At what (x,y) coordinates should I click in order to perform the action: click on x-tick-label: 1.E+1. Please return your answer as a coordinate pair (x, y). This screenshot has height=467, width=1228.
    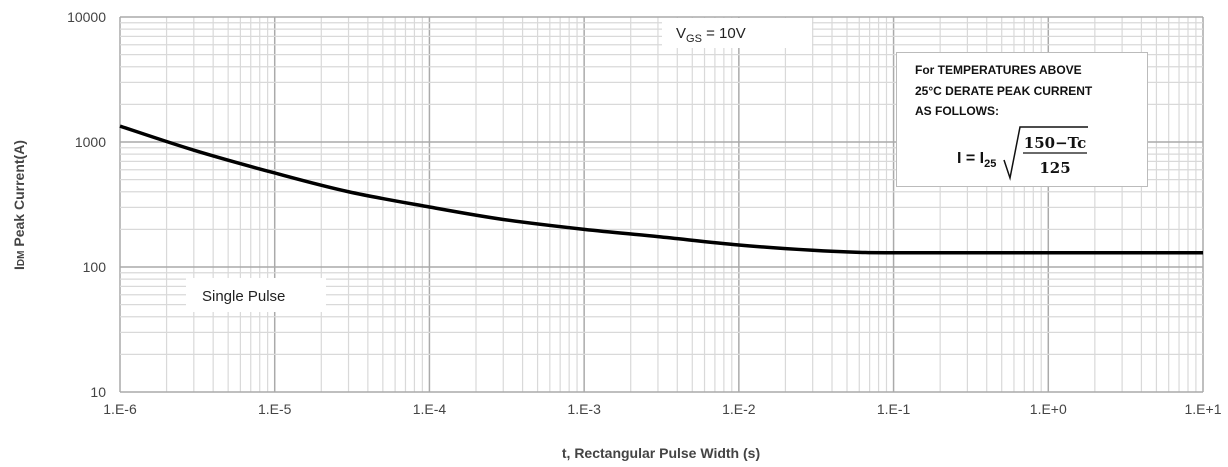
    Looking at the image, I should click on (1203, 409).